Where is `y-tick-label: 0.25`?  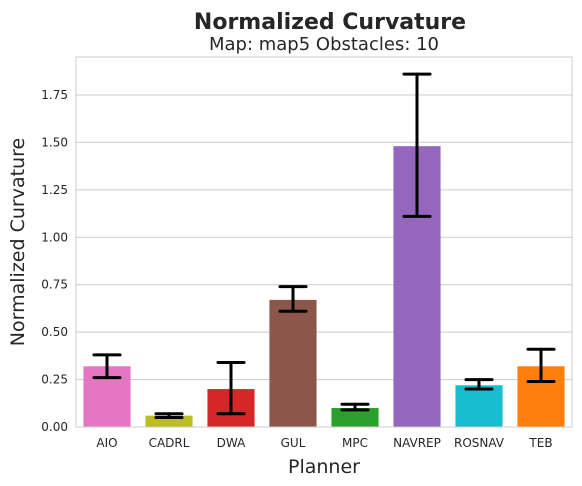 y-tick-label: 0.25 is located at coordinates (54, 380).